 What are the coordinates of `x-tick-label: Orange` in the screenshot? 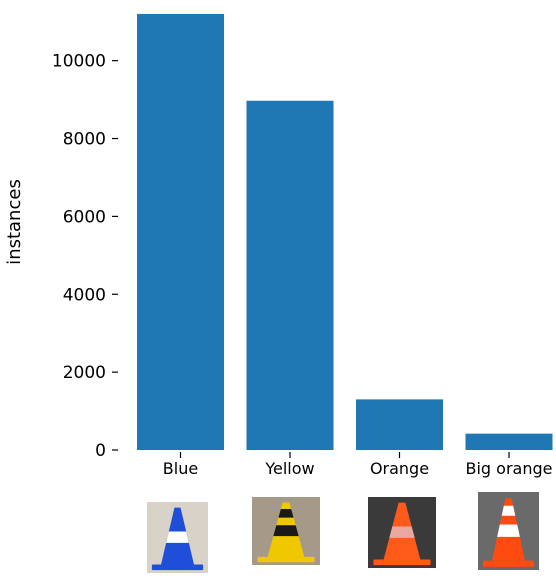 It's located at (399, 468).